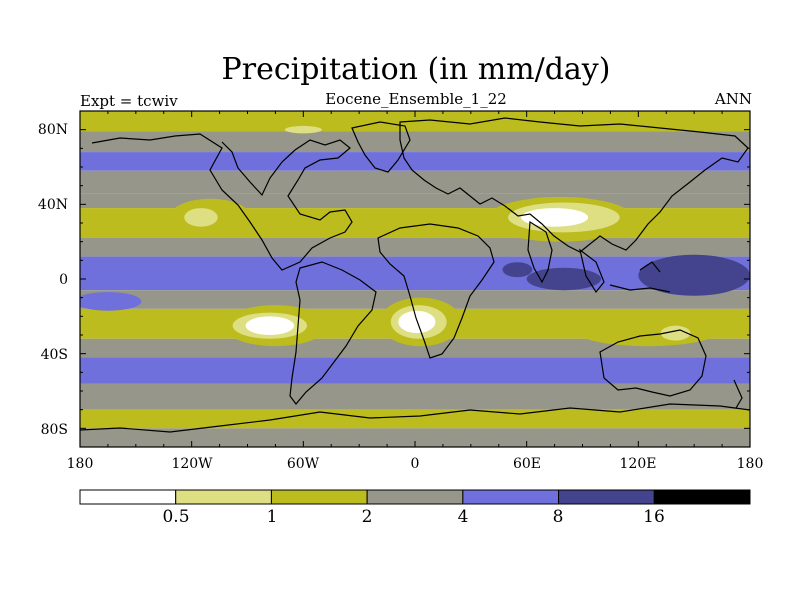 The height and width of the screenshot is (600, 800). Describe the element at coordinates (192, 464) in the screenshot. I see `lon-label-120w: 120W` at that location.